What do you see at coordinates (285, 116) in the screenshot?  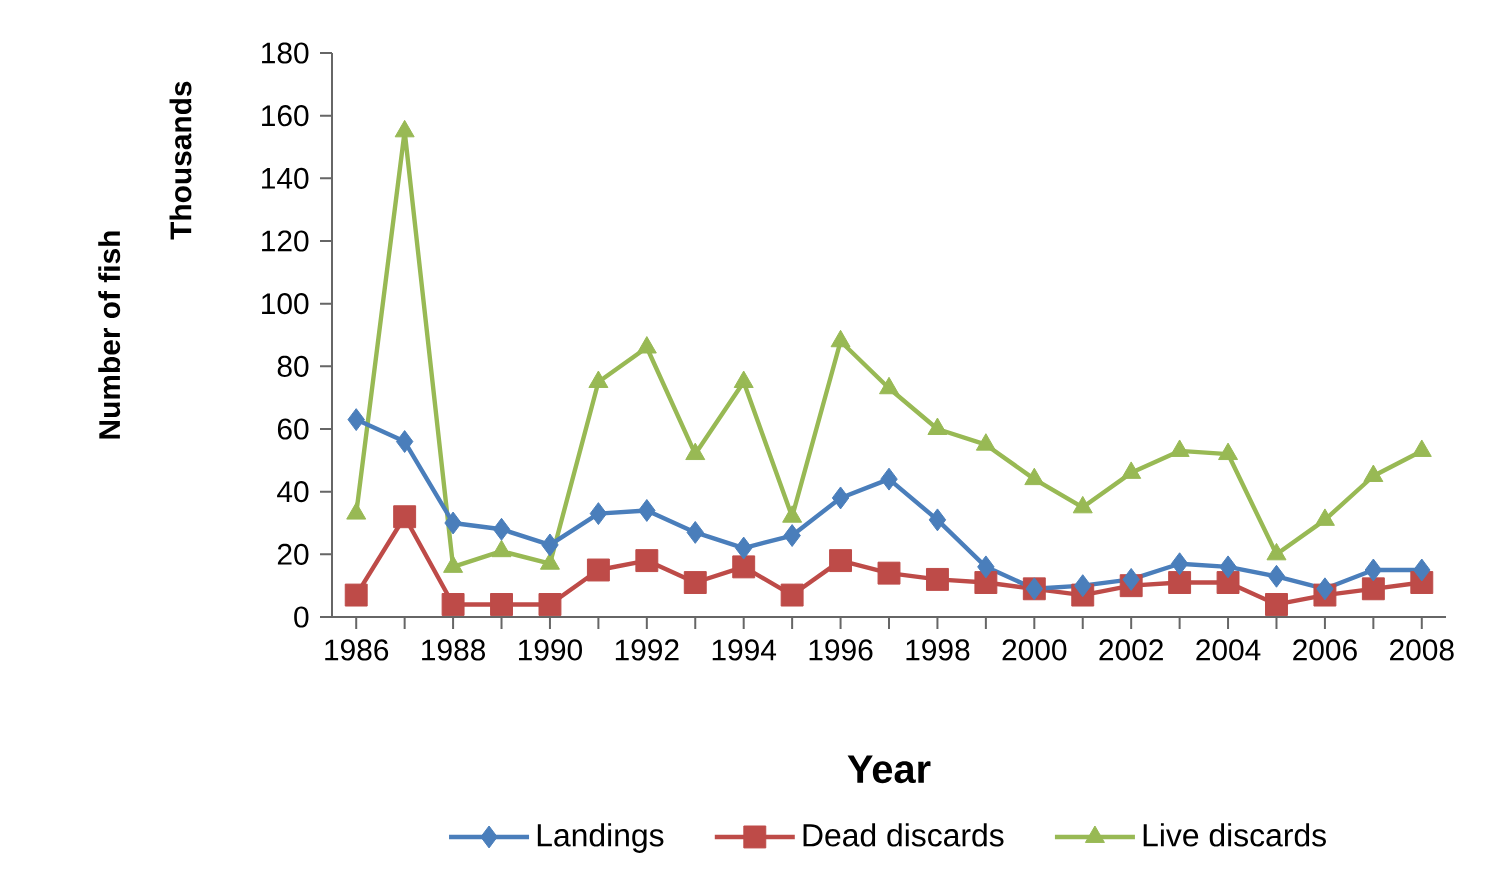 I see `y-tick-label: 160` at bounding box center [285, 116].